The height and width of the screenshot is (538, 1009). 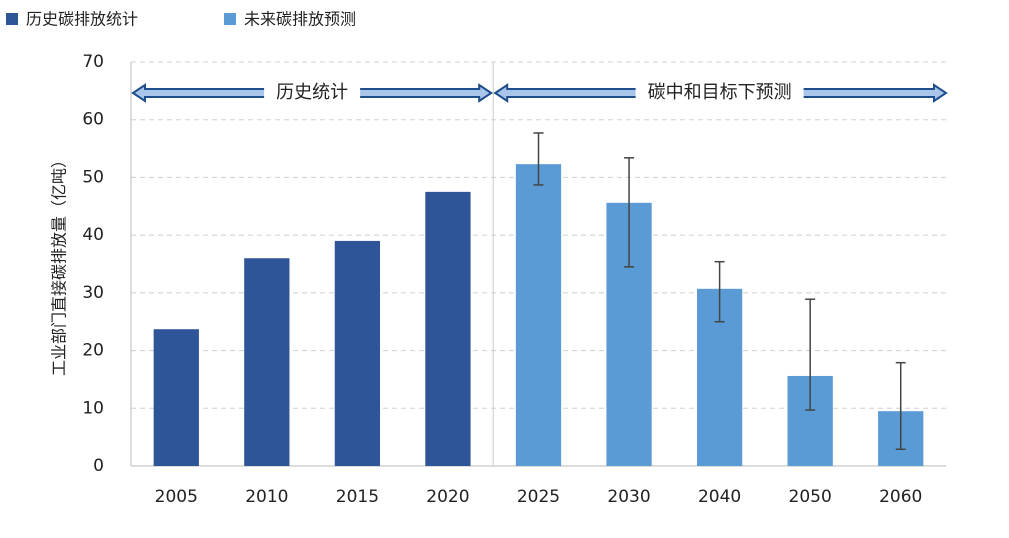 What do you see at coordinates (82, 19) in the screenshot?
I see `legend-label: 历史碳排放统计` at bounding box center [82, 19].